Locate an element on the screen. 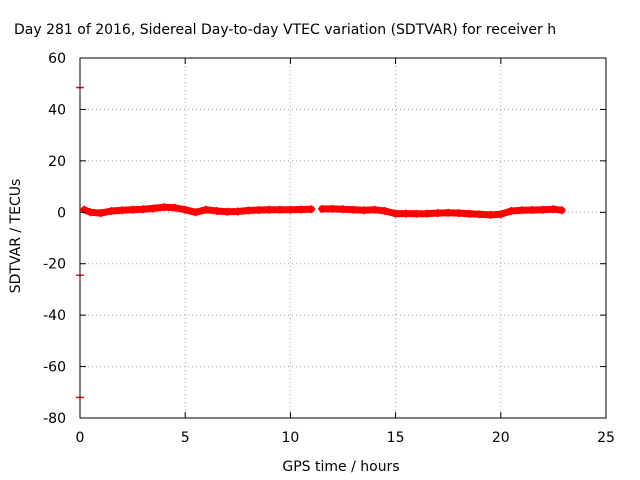 This screenshot has width=640, height=480. x-axis-label: GPS time / hours is located at coordinates (340, 467).